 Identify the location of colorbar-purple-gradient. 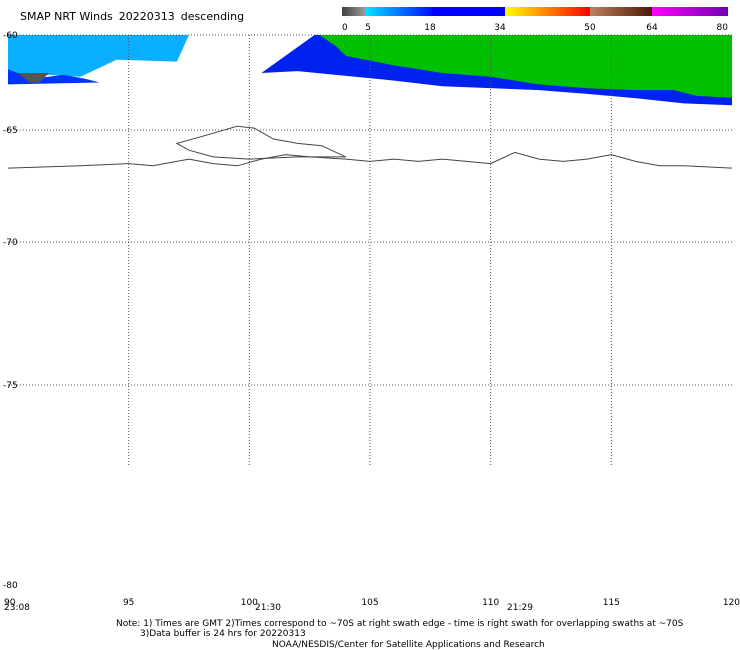
(690, 11).